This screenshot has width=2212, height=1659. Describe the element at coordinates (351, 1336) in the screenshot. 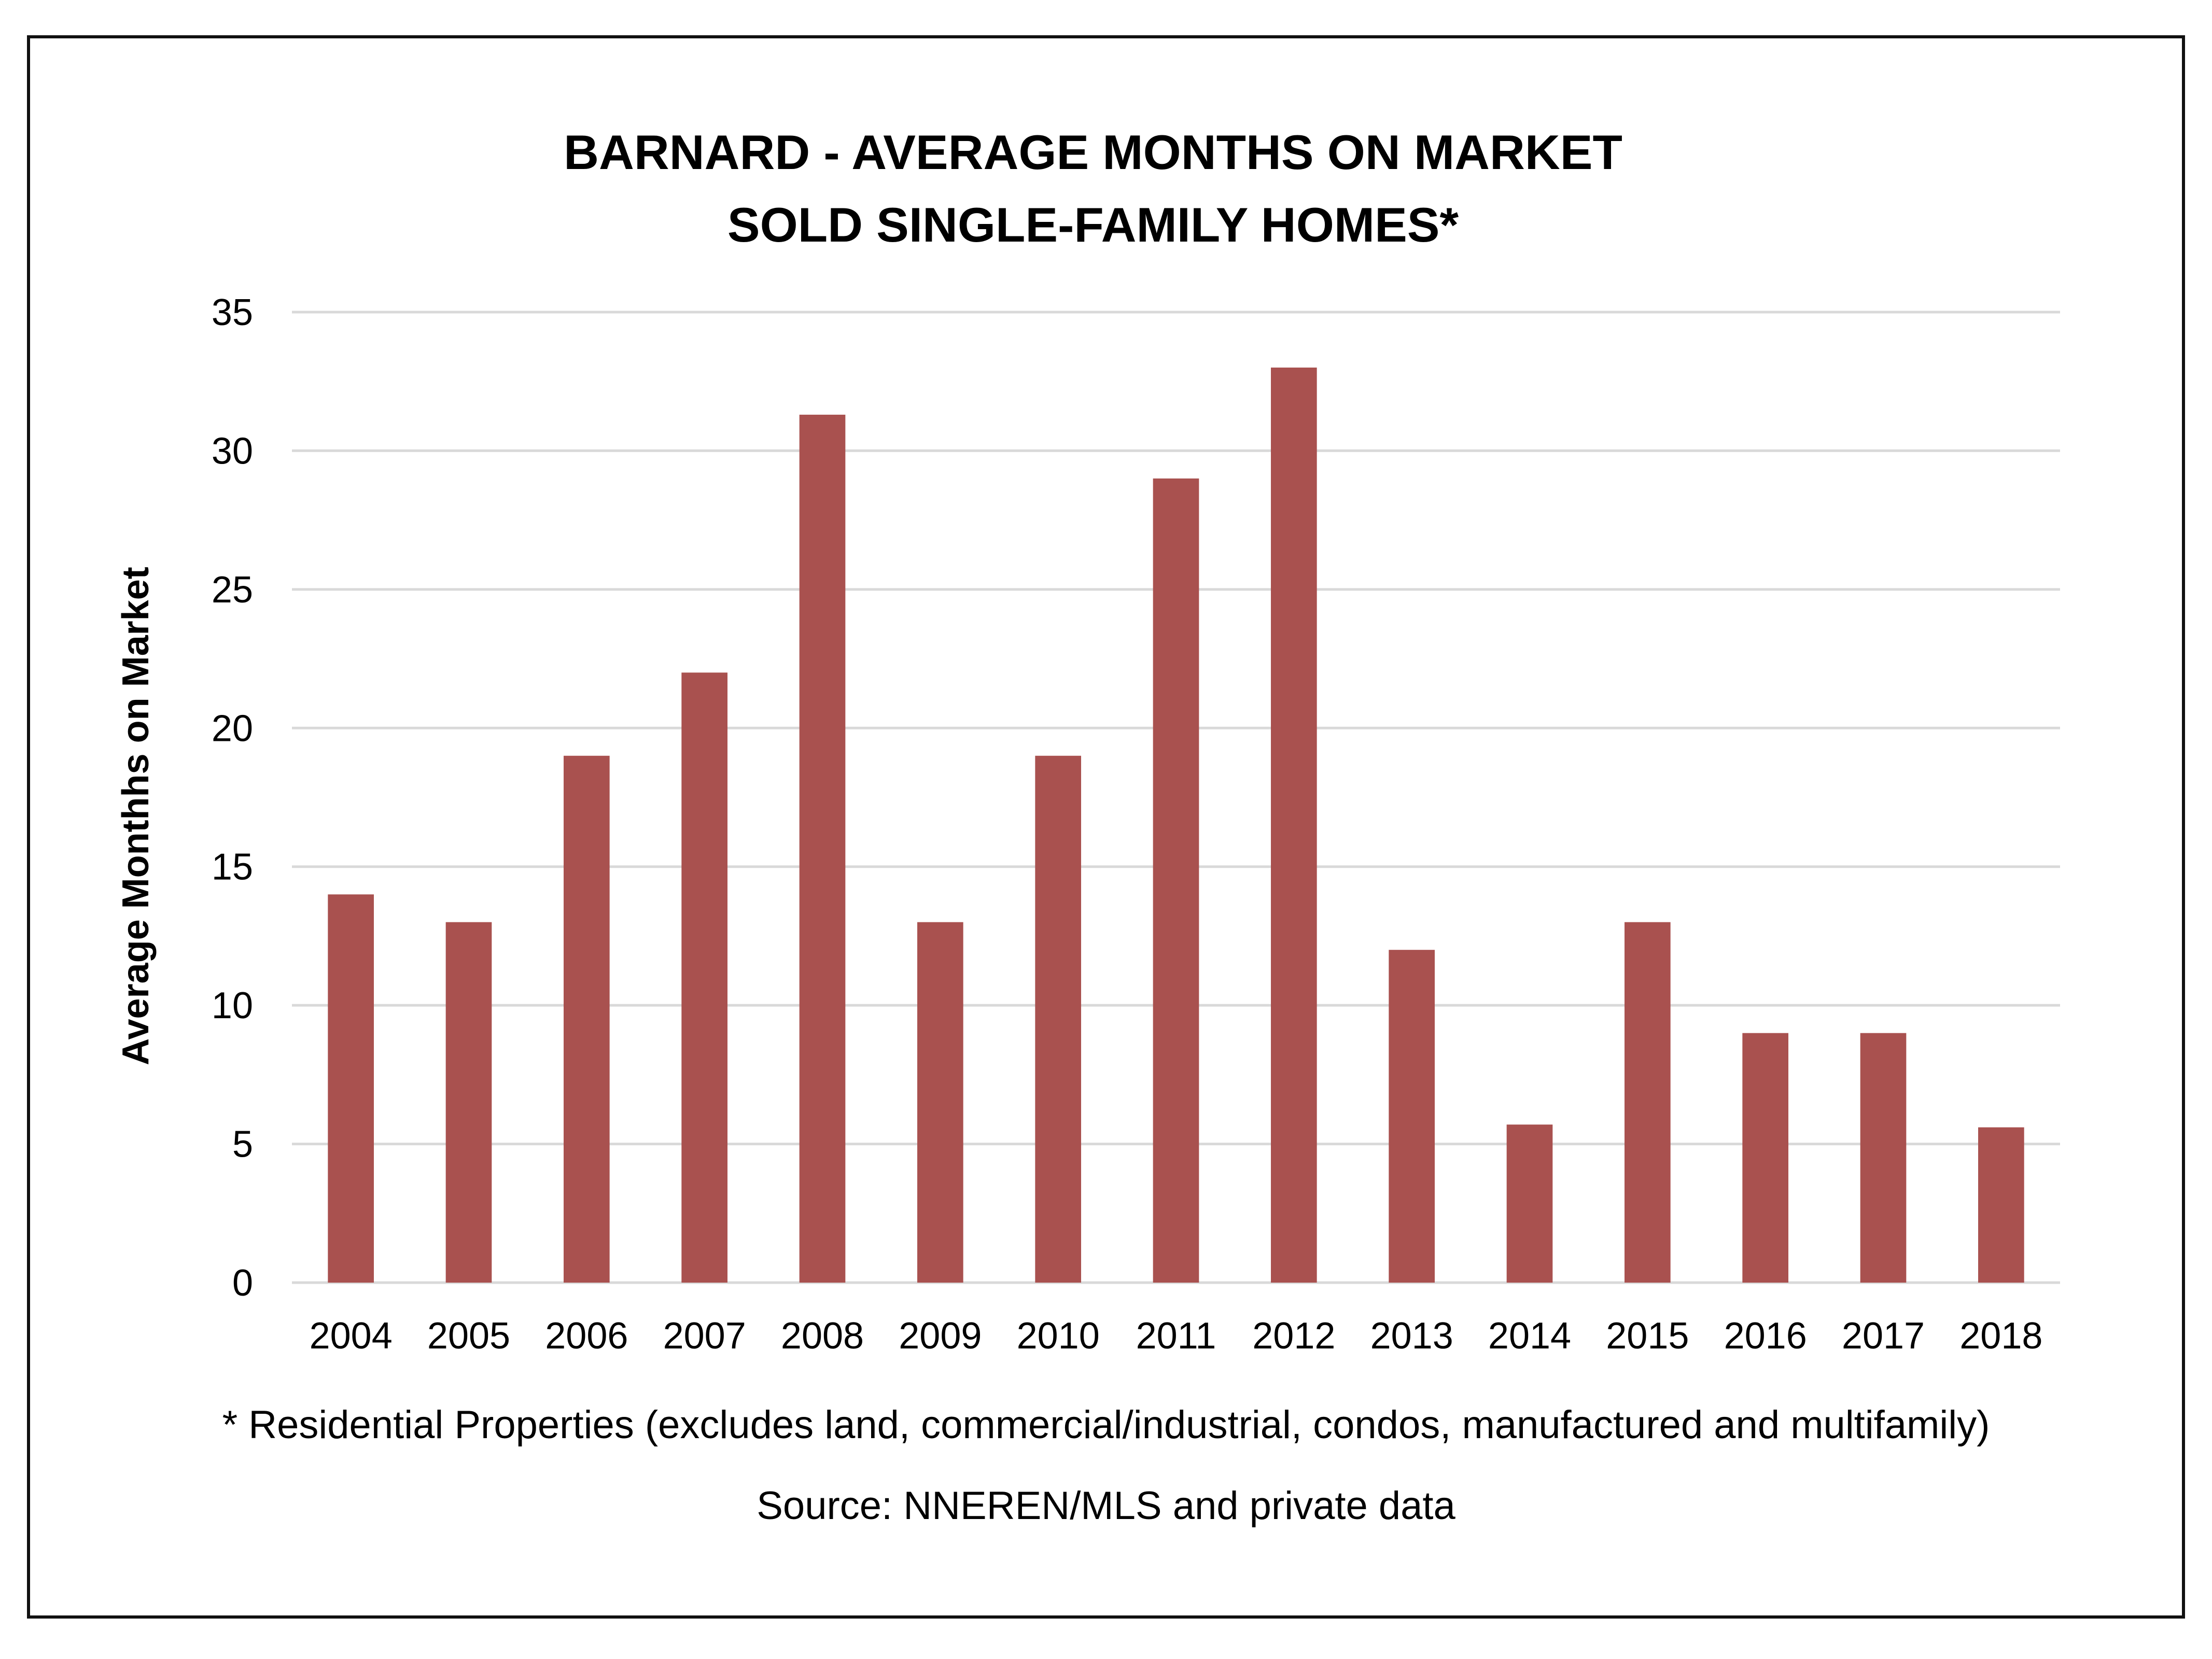

I see `x-tick-label: 2004` at that location.